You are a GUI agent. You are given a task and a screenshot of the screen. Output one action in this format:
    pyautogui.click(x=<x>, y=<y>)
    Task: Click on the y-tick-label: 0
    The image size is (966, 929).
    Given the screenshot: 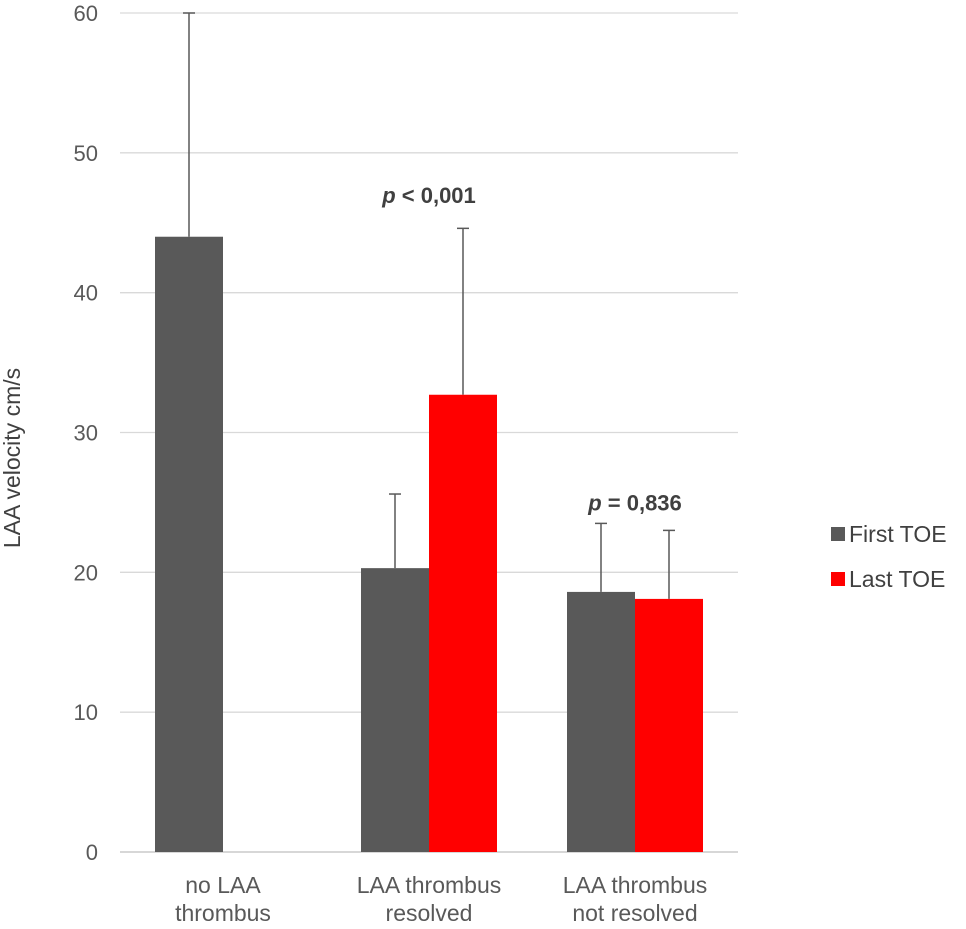 What is the action you would take?
    pyautogui.click(x=92, y=852)
    